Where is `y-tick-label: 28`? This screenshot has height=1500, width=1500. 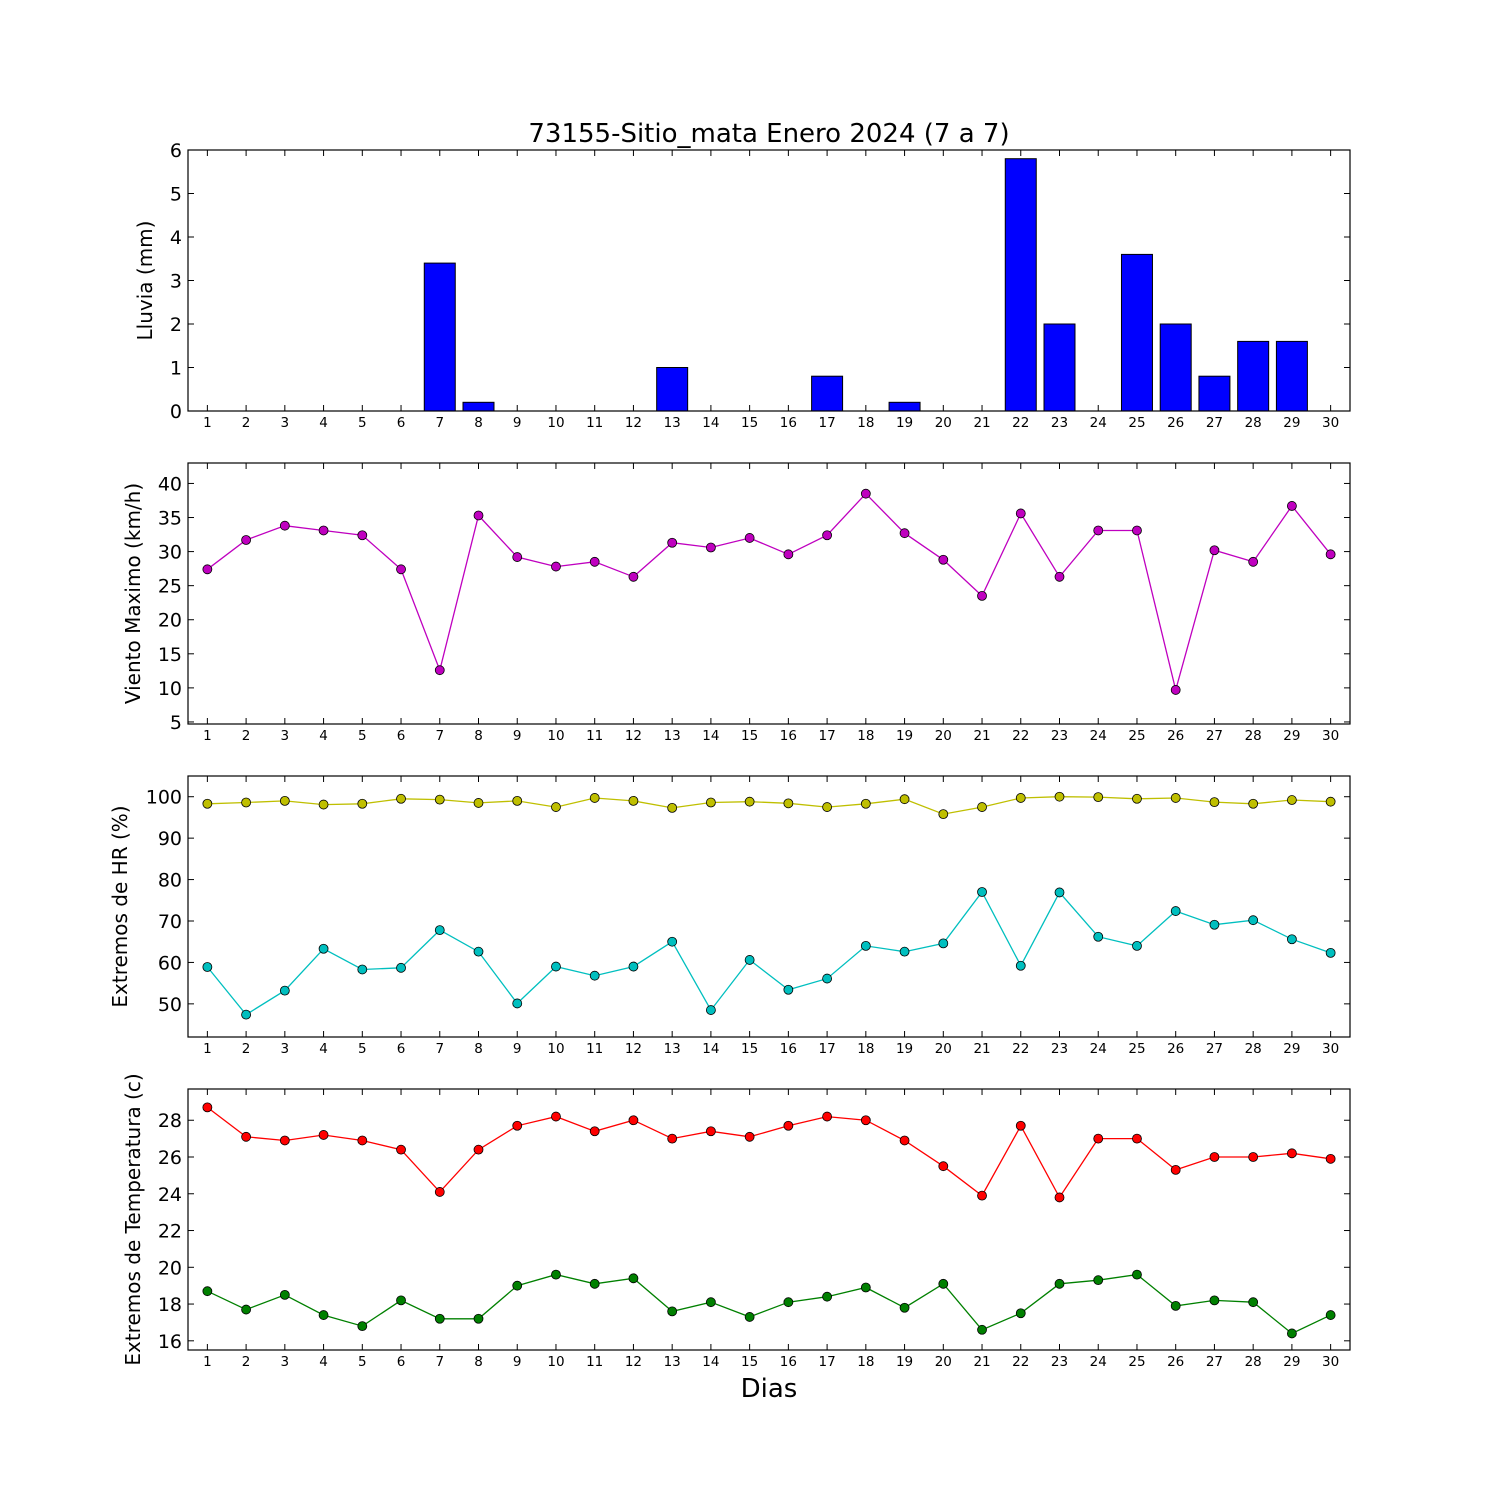 y-tick-label: 28 is located at coordinates (170, 1121).